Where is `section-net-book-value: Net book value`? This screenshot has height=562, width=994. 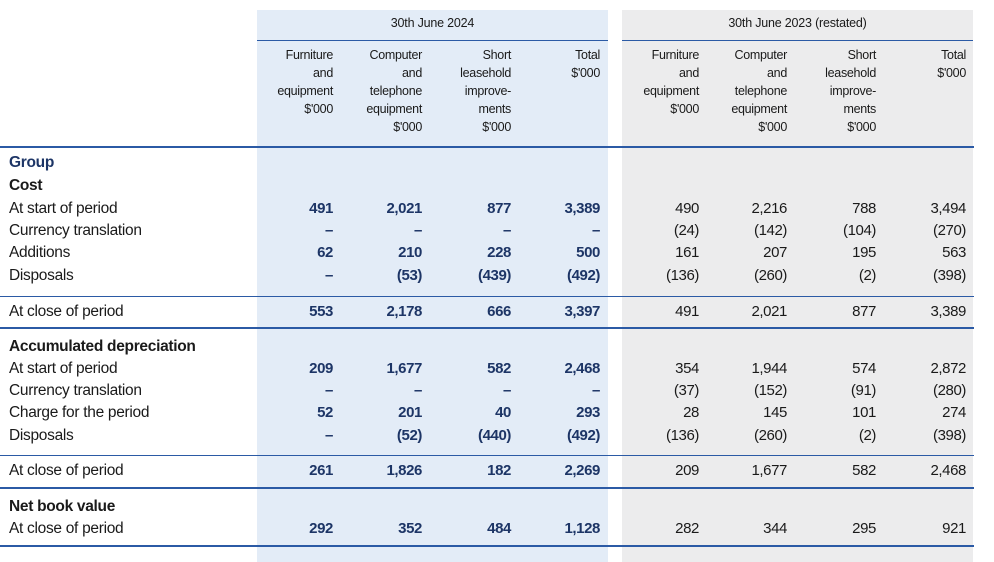 section-net-book-value: Net book value is located at coordinates (62, 506).